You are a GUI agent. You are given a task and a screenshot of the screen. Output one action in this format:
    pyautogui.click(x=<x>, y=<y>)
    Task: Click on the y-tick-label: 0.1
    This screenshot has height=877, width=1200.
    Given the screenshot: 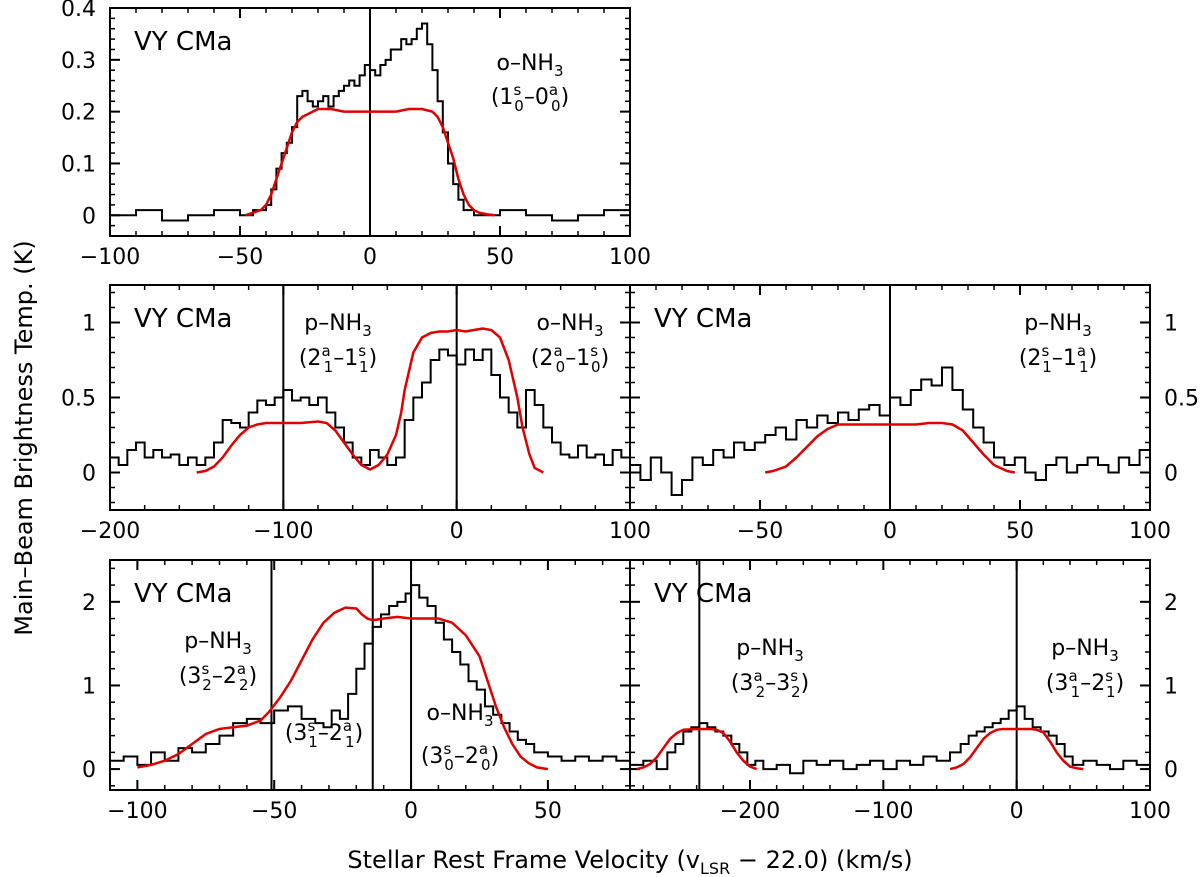 What is the action you would take?
    pyautogui.click(x=78, y=164)
    